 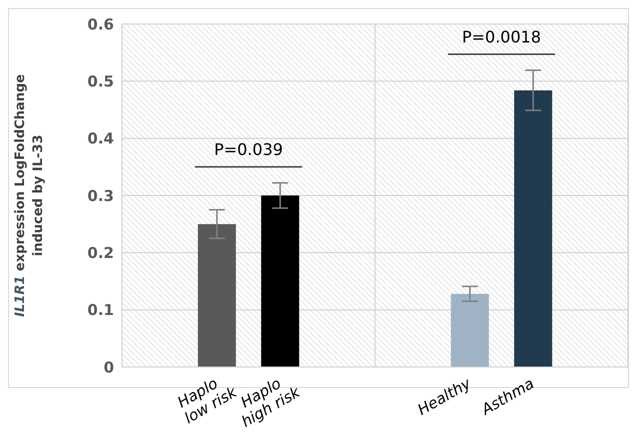 I want to click on y-tick-label: 0, so click(x=109, y=367).